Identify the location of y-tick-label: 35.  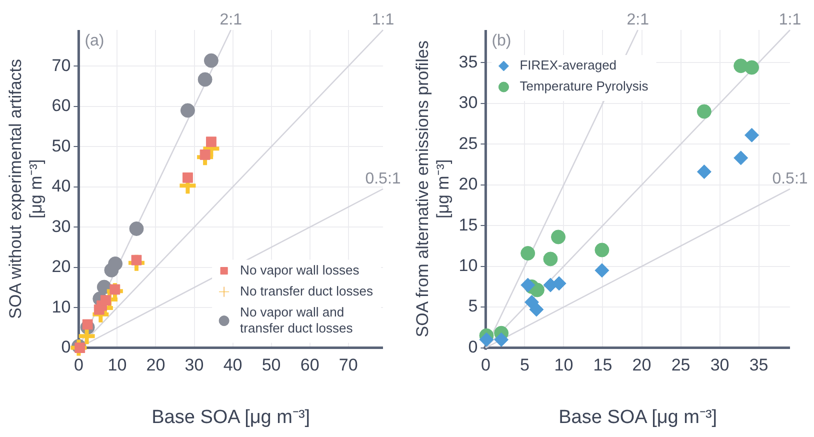
(468, 62).